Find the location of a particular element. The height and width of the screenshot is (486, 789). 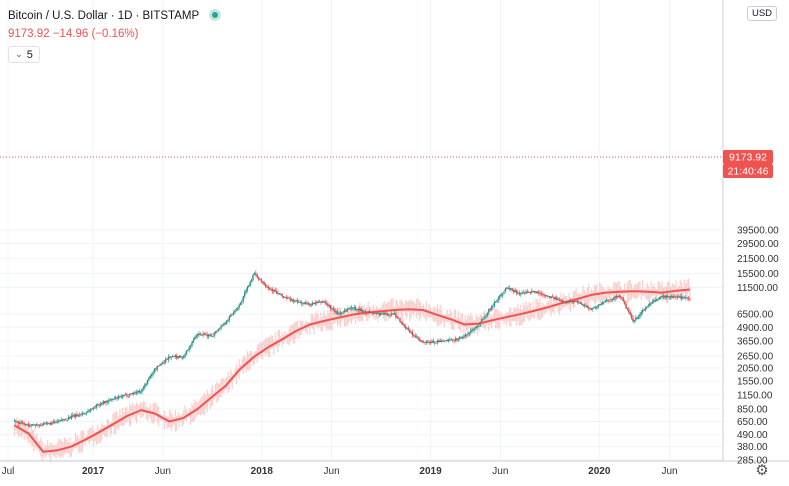

y-tick-label: 39500.00 is located at coordinates (758, 230).